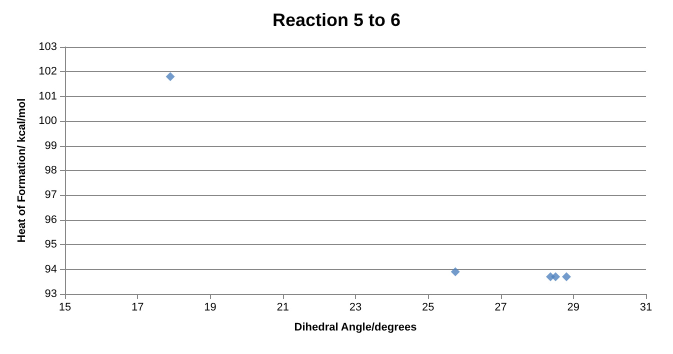  Describe the element at coordinates (50, 294) in the screenshot. I see `y-tick-label: 93` at that location.